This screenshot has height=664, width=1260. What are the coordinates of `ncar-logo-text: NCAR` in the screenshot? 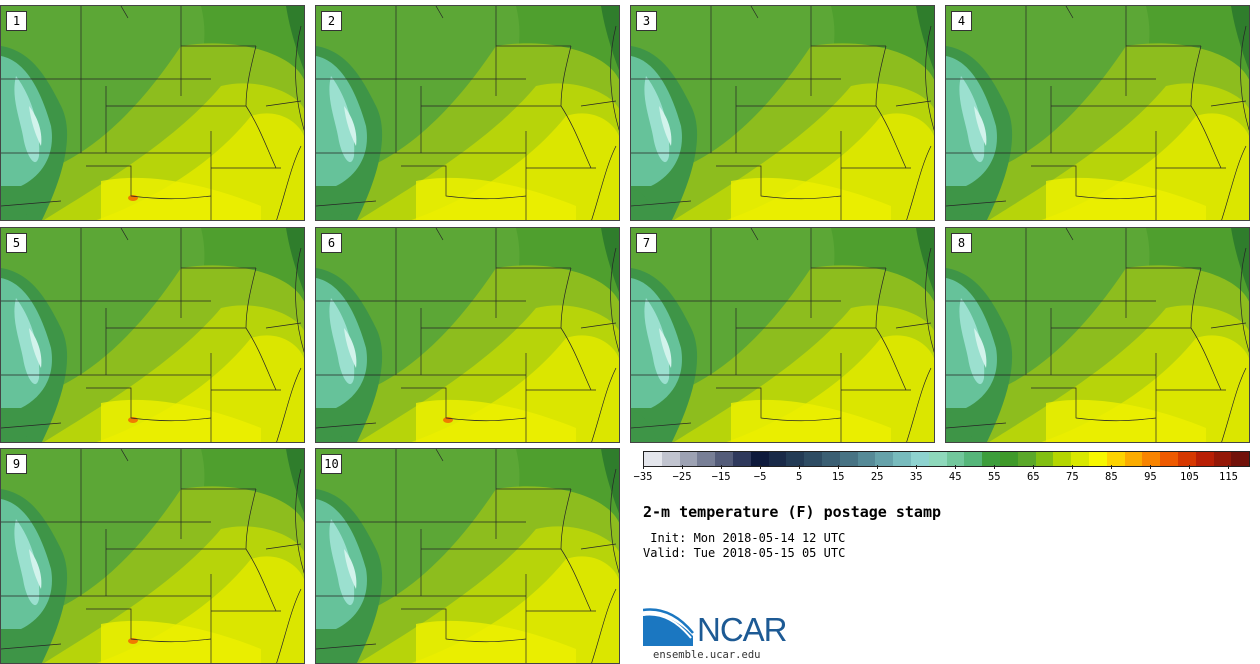 It's located at (742, 629).